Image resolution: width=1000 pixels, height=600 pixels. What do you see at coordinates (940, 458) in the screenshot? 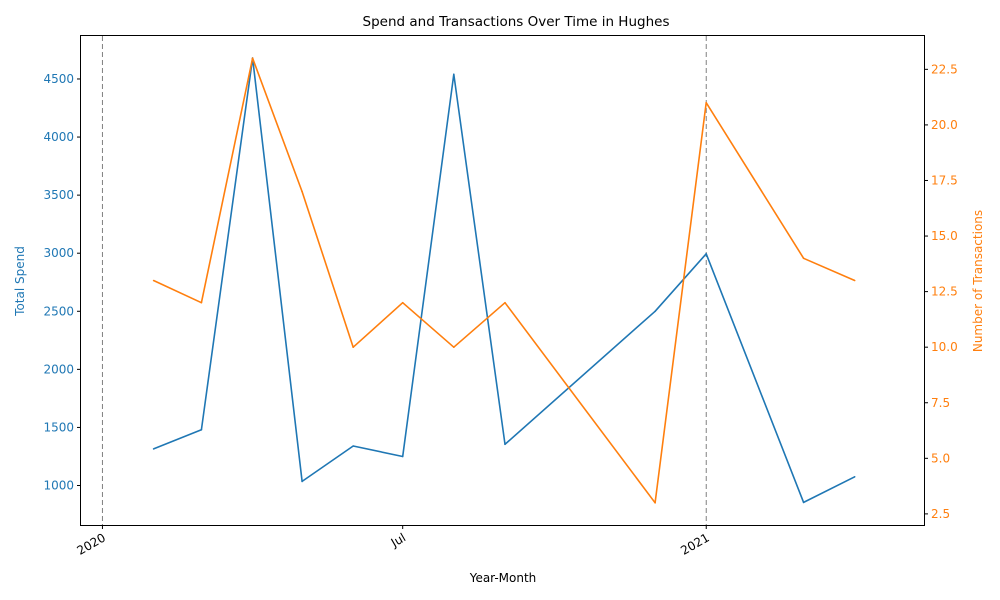
I see `y-right-tick-label: 5.0` at bounding box center [940, 458].